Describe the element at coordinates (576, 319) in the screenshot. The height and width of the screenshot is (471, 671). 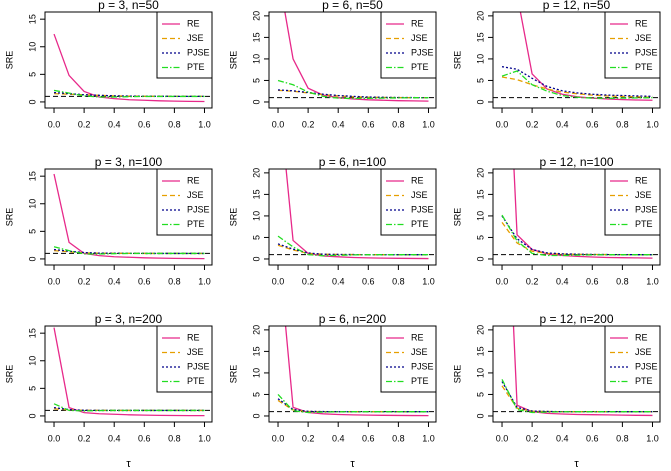
I see `chart-title: p = 12, n=200` at that location.